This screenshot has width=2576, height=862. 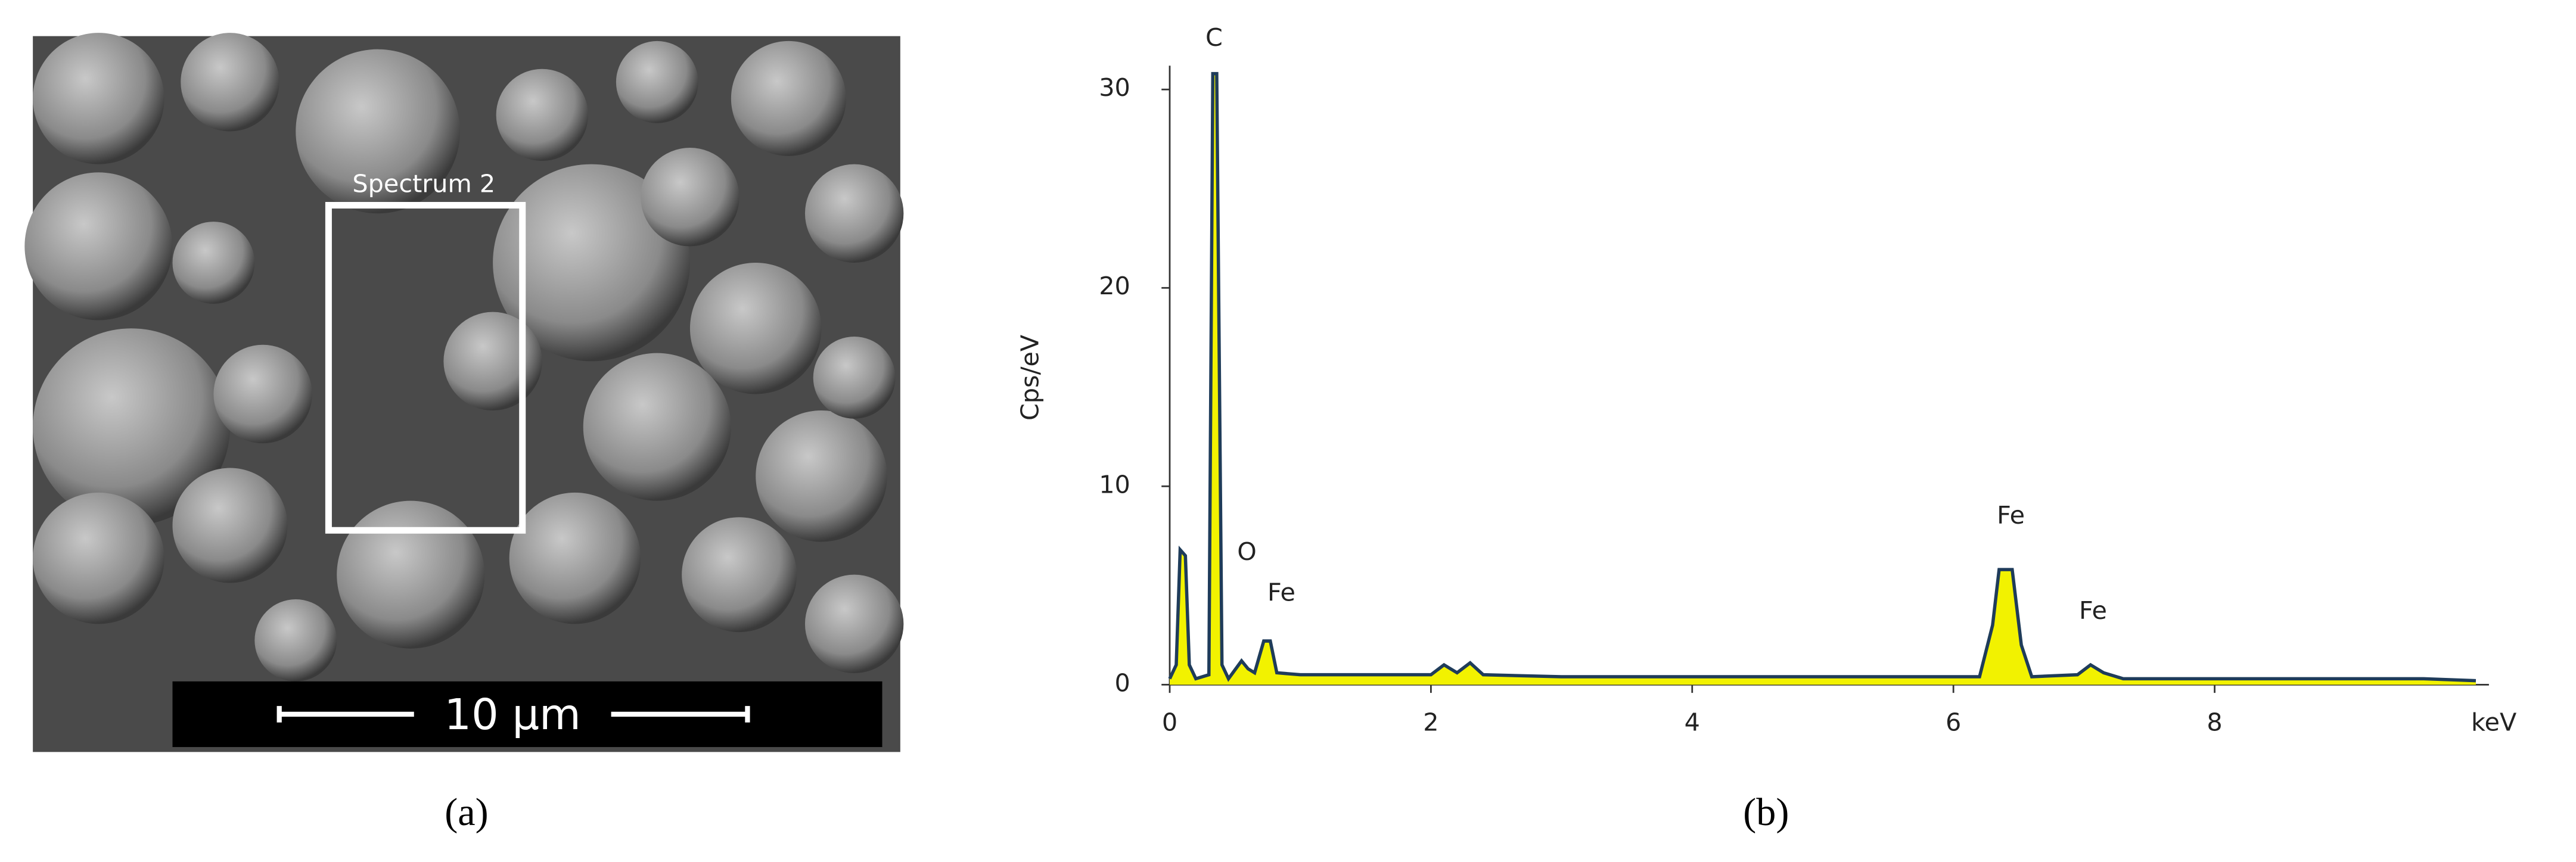 I want to click on y-tick-label: 0, so click(x=1122, y=682).